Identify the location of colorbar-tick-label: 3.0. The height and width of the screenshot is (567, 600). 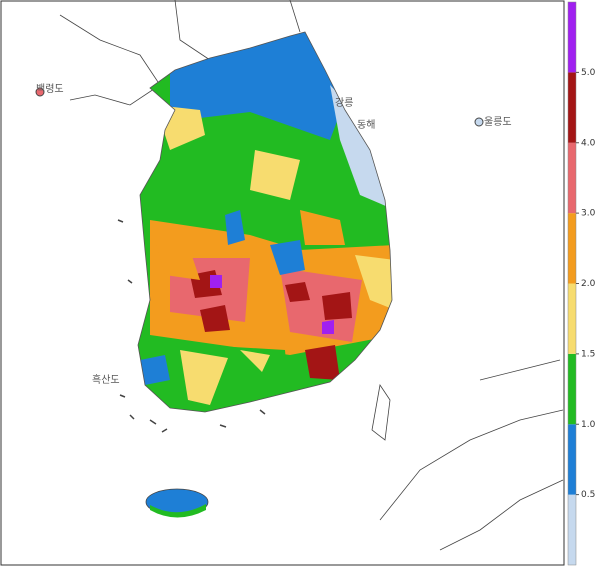
(588, 214).